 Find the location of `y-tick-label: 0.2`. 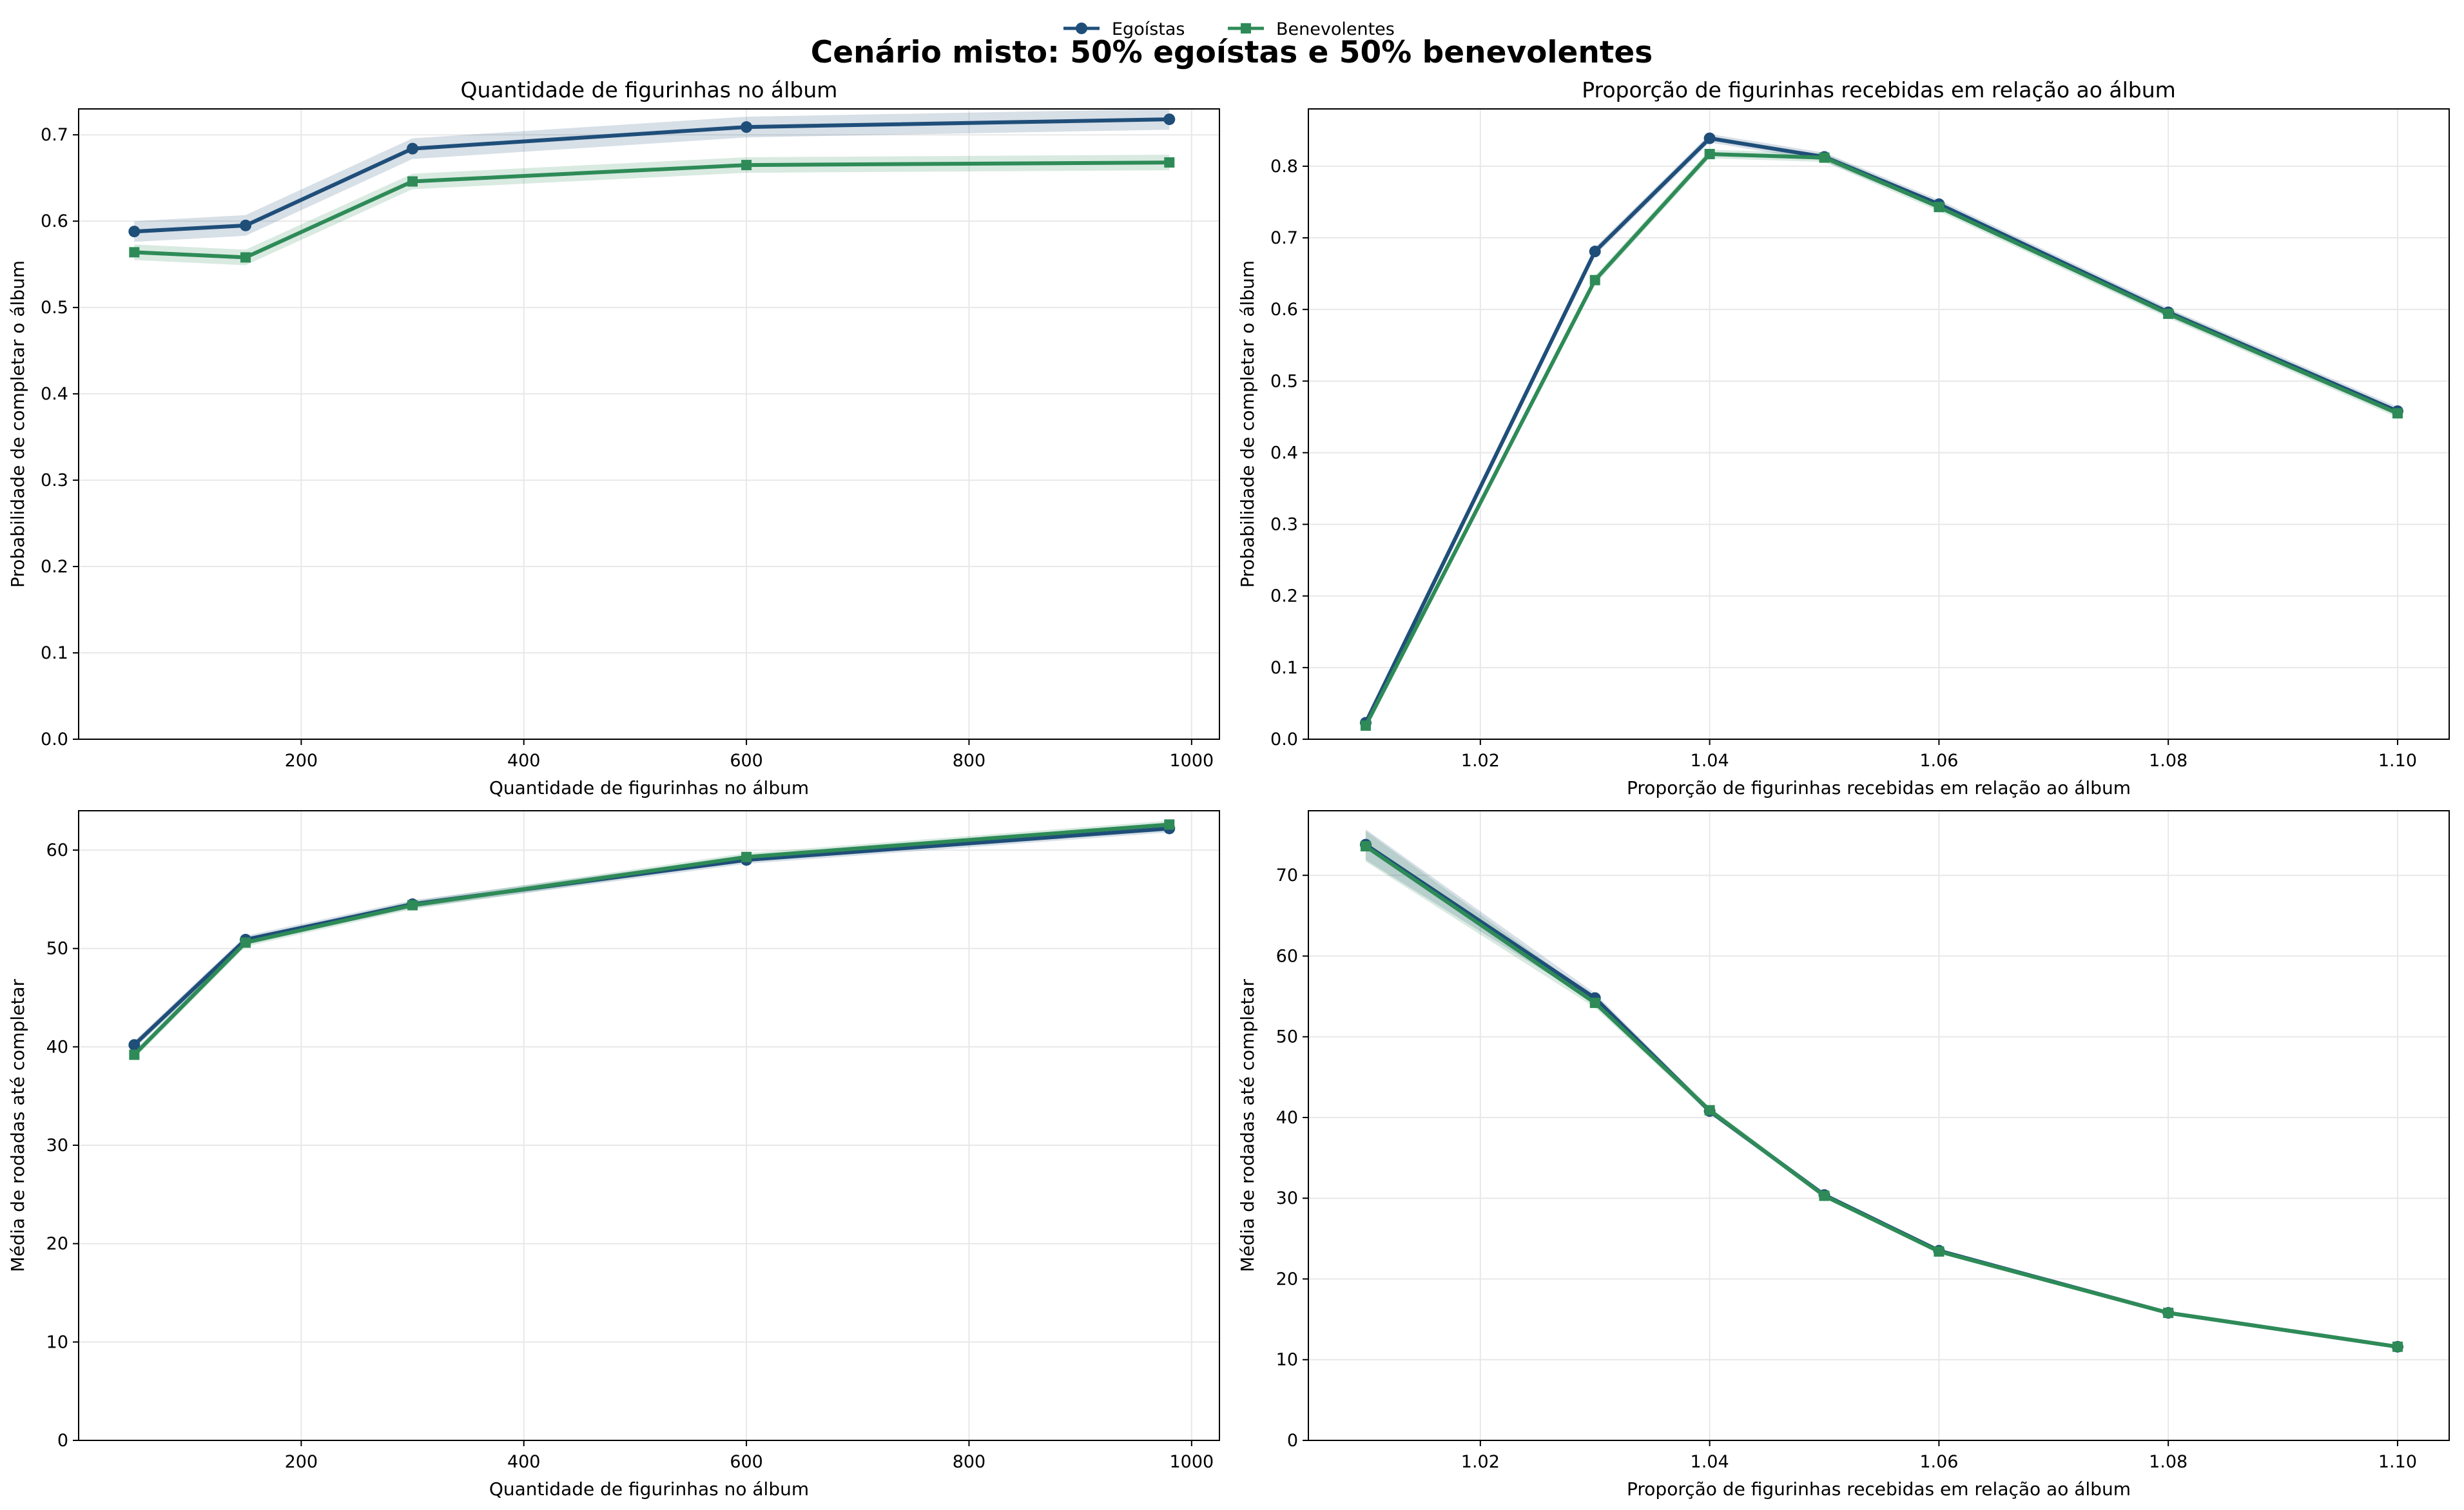

y-tick-label: 0.2 is located at coordinates (55, 567).